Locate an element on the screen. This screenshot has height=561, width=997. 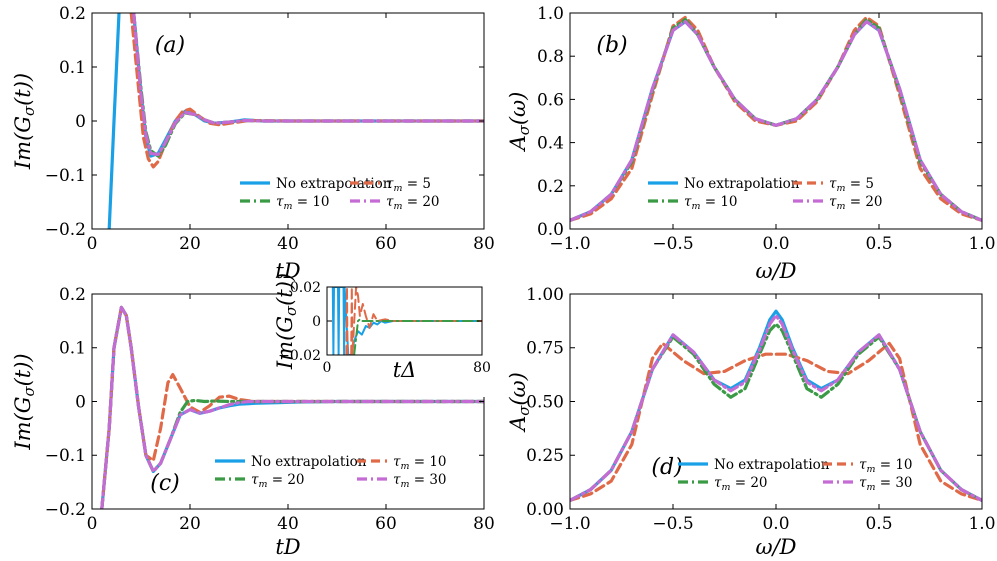
panel-label: (b) is located at coordinates (611, 45).